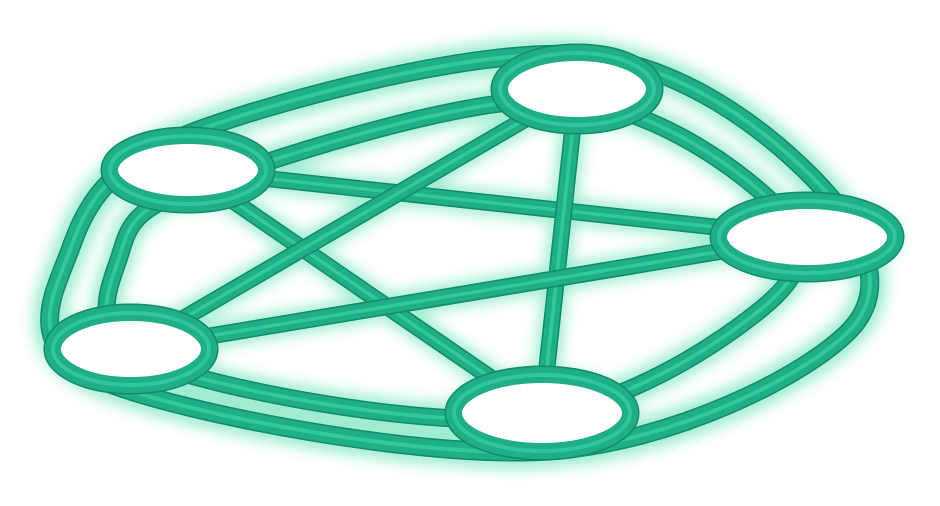 The width and height of the screenshot is (940, 506). Describe the element at coordinates (807, 237) in the screenshot. I see `node-right` at that location.